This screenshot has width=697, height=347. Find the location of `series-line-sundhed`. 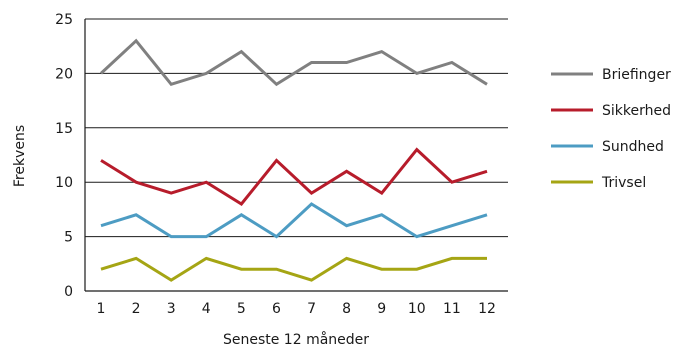

series-line-sundhed is located at coordinates (294, 220).